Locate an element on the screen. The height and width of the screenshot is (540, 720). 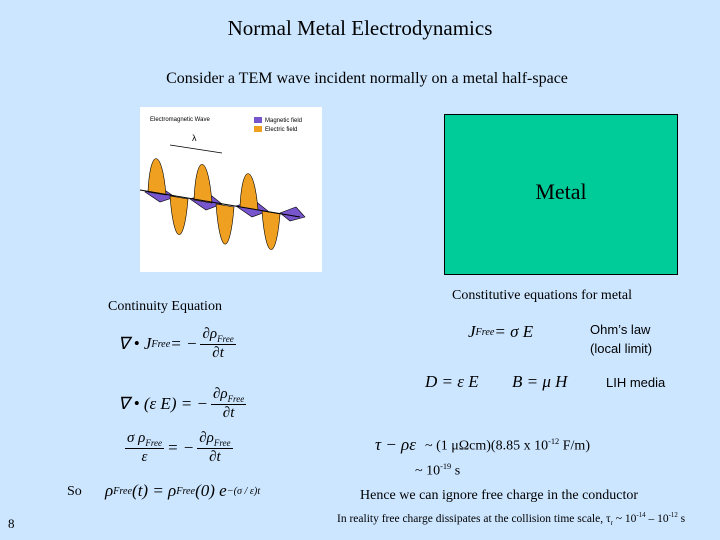
so-label: So is located at coordinates (74, 491).